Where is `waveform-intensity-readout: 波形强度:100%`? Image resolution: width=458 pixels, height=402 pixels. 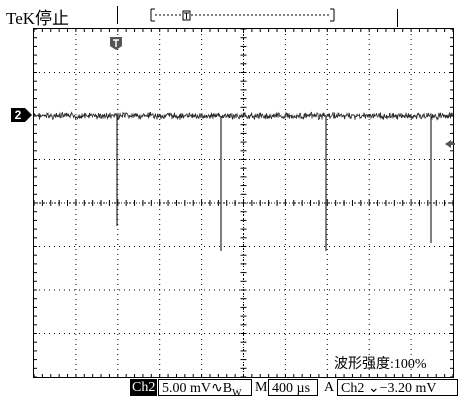 waveform-intensity-readout: 波形强度:100% is located at coordinates (380, 364).